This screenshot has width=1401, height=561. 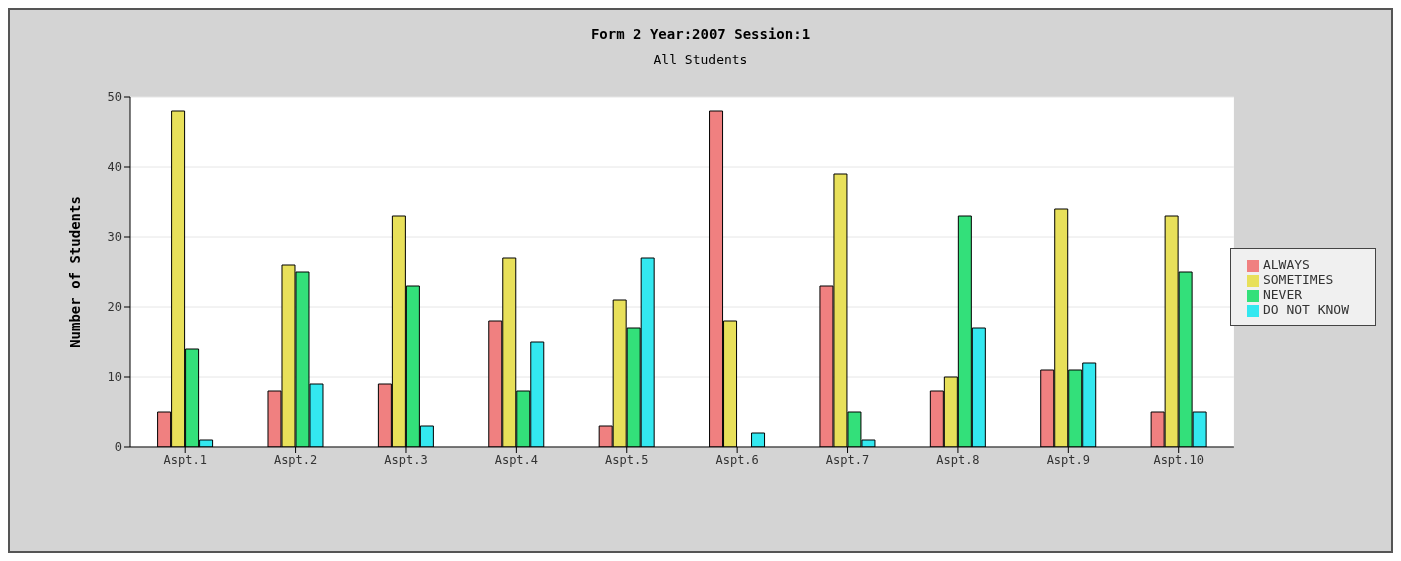 I want to click on x-tick-label: Aspt.2, so click(x=295, y=459).